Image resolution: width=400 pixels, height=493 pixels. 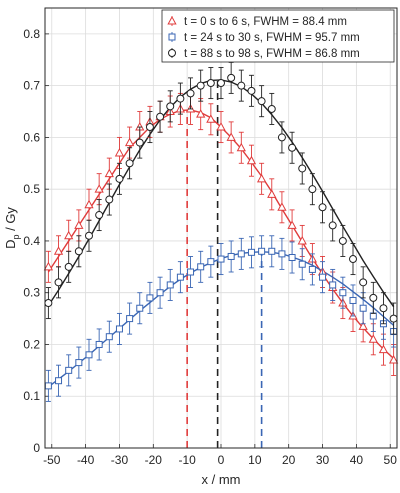 What do you see at coordinates (86, 460) in the screenshot?
I see `x-tick-label: -40` at bounding box center [86, 460].